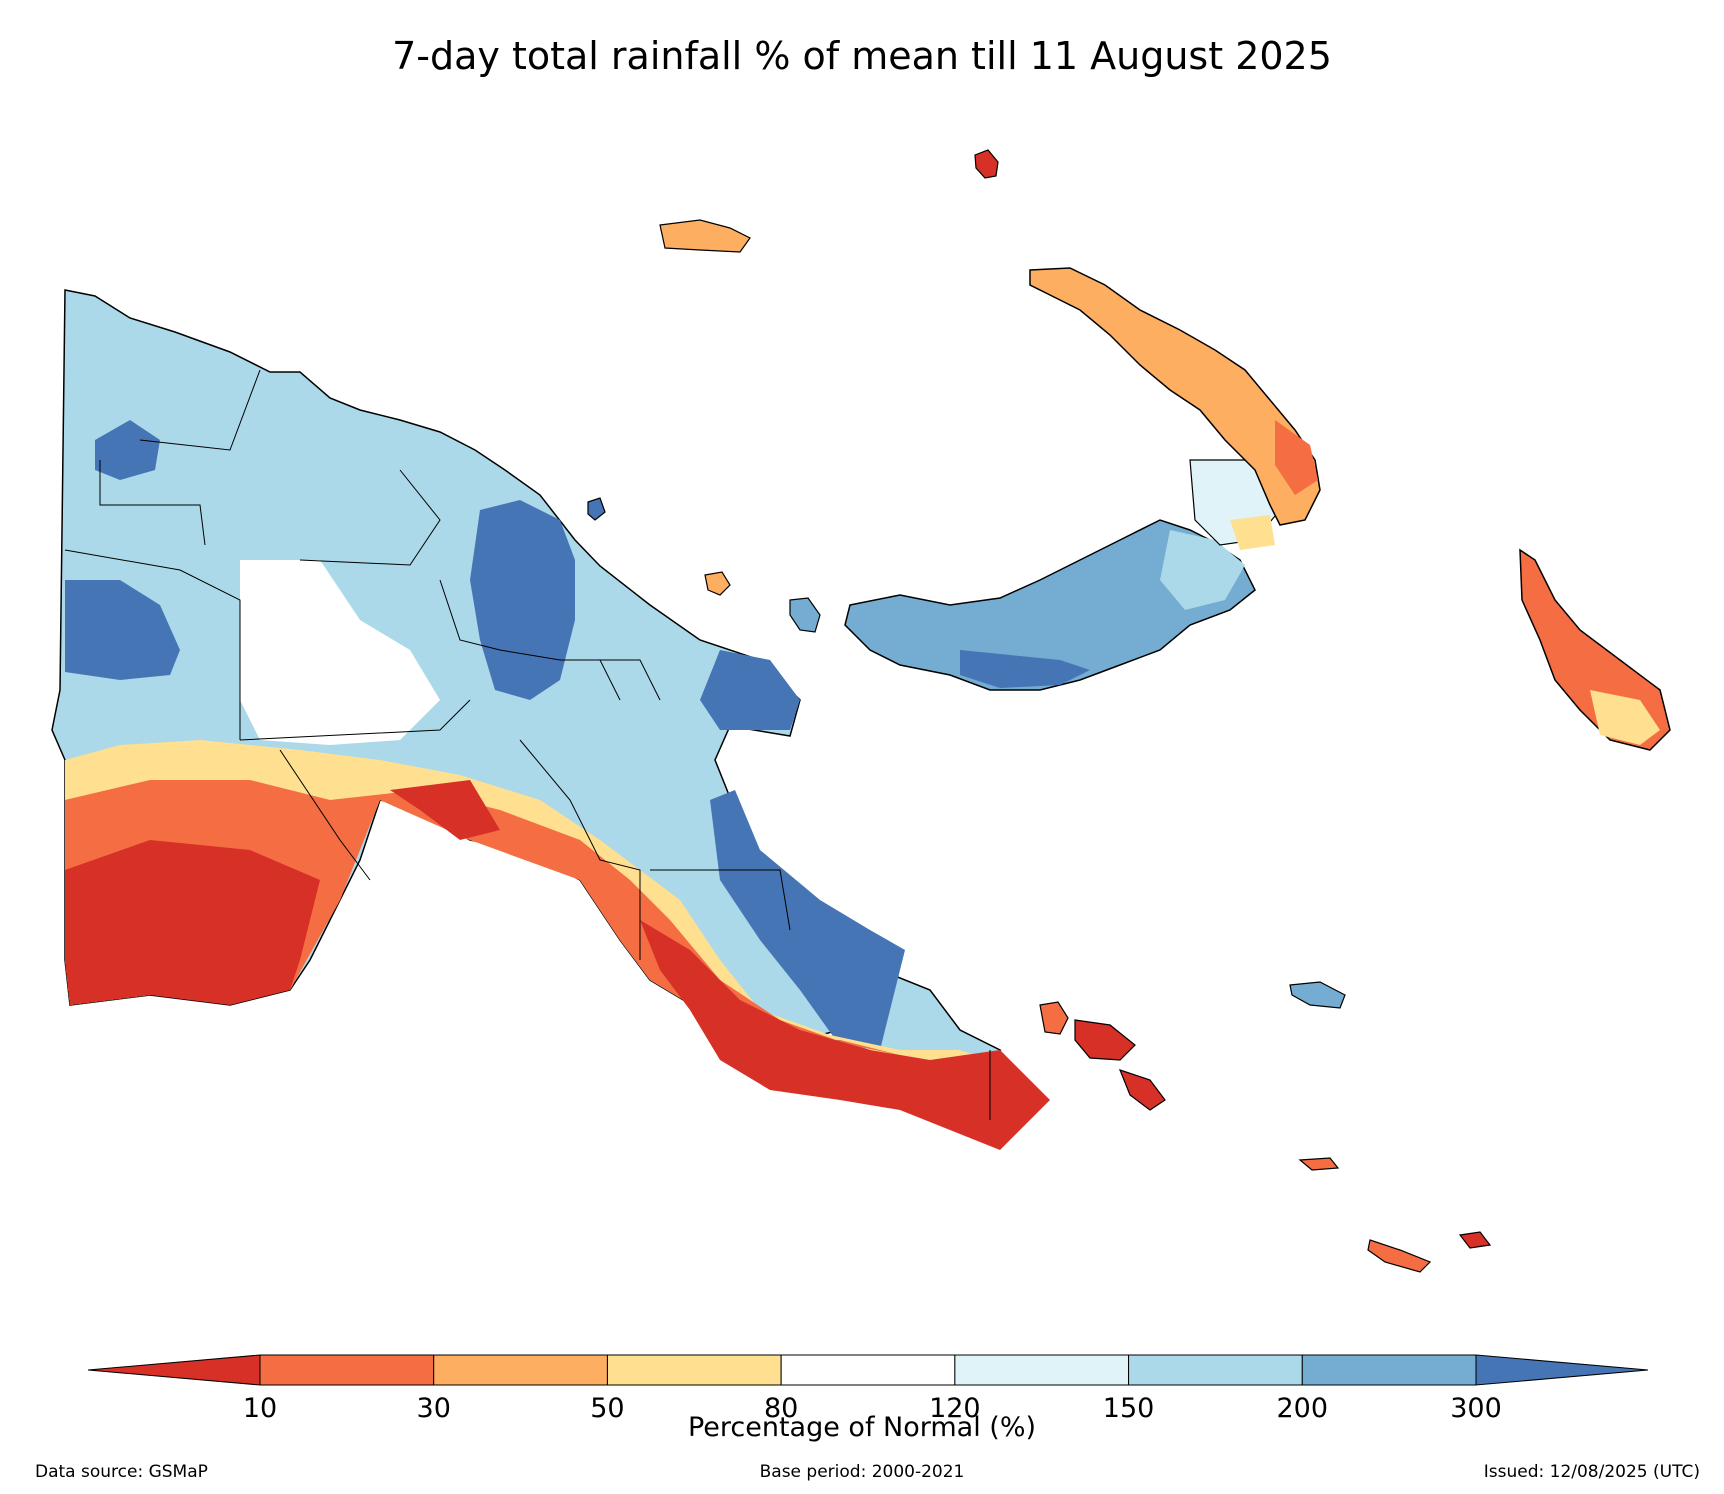  I want to click on island-umboi, so click(805, 615).